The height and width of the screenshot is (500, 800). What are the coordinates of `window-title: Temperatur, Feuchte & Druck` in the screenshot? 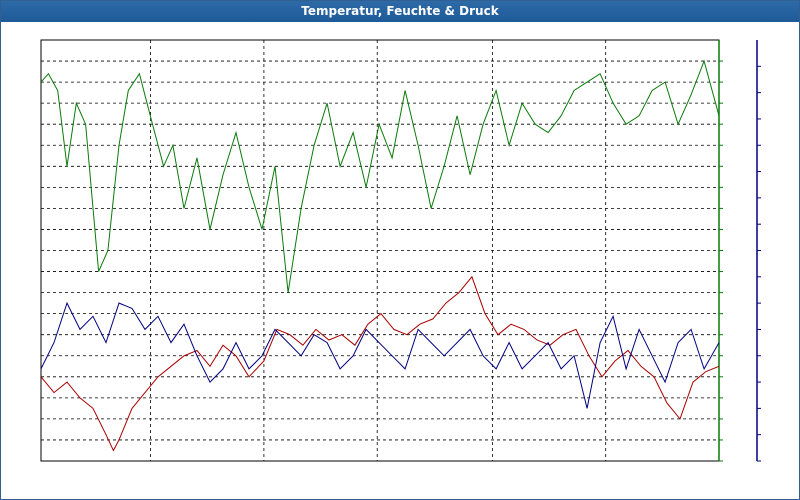 It's located at (400, 11).